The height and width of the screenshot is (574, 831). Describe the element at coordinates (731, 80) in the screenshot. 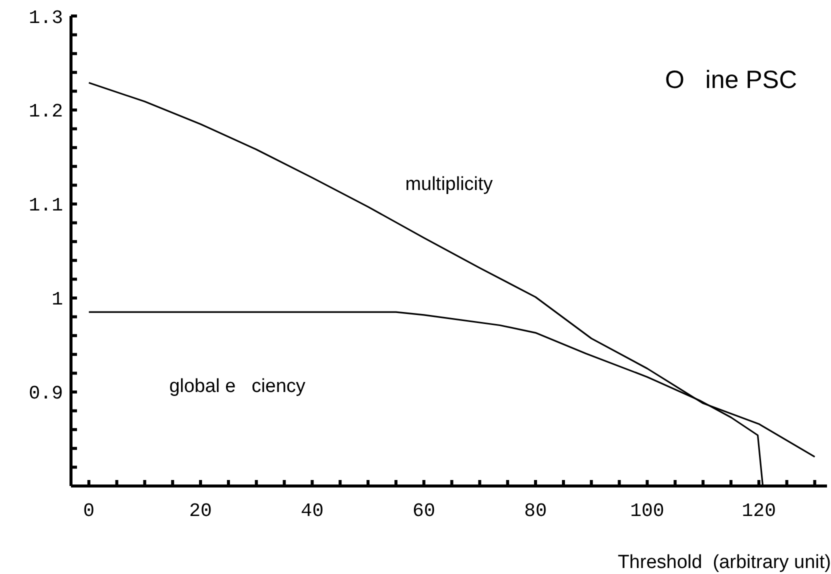

I see `text: O ine PSC` at that location.